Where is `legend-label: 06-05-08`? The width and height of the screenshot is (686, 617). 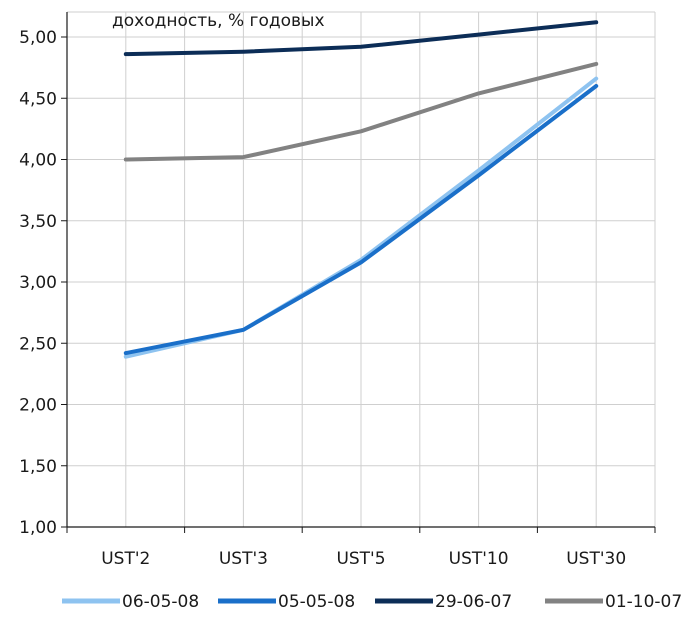
legend-label: 06-05-08 is located at coordinates (160, 602).